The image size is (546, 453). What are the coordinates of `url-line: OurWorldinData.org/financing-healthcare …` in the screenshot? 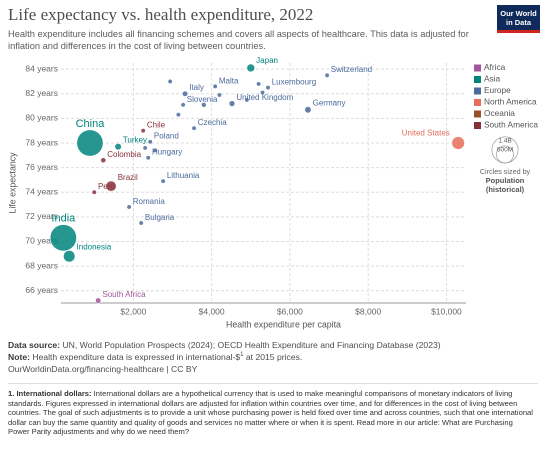 It's located at (103, 369).